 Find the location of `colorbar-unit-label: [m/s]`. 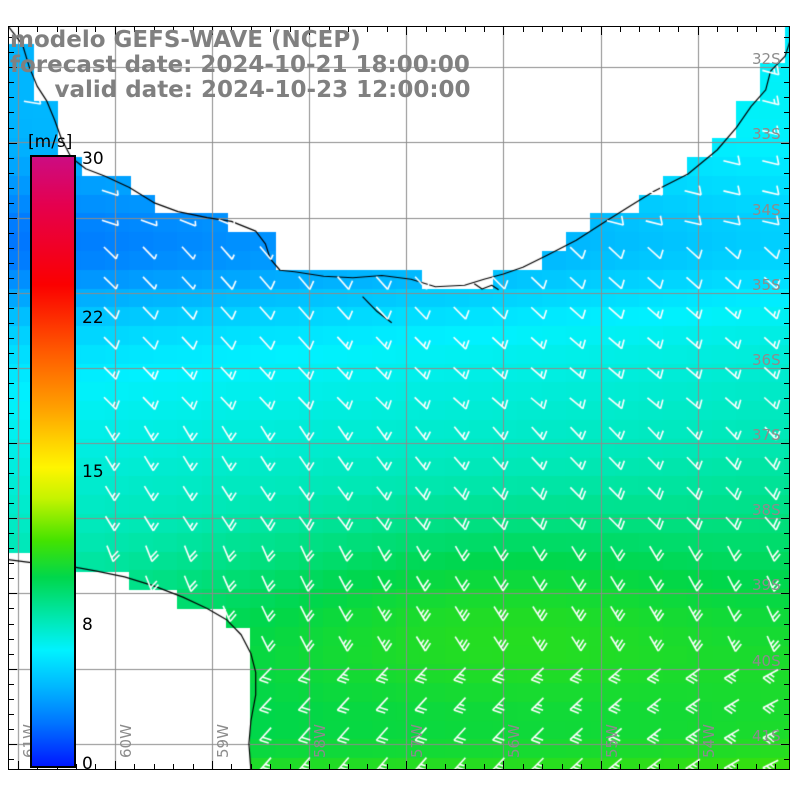

colorbar-unit-label: [m/s] is located at coordinates (50, 142).